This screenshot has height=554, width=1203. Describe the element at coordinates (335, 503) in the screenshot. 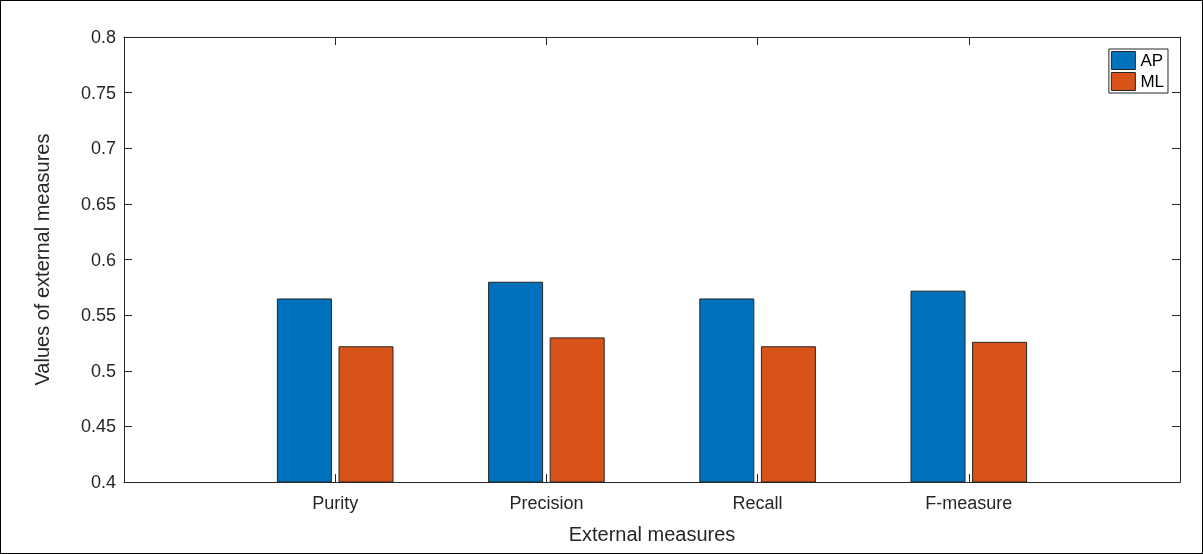

I see `x-tick-label: Purity` at that location.